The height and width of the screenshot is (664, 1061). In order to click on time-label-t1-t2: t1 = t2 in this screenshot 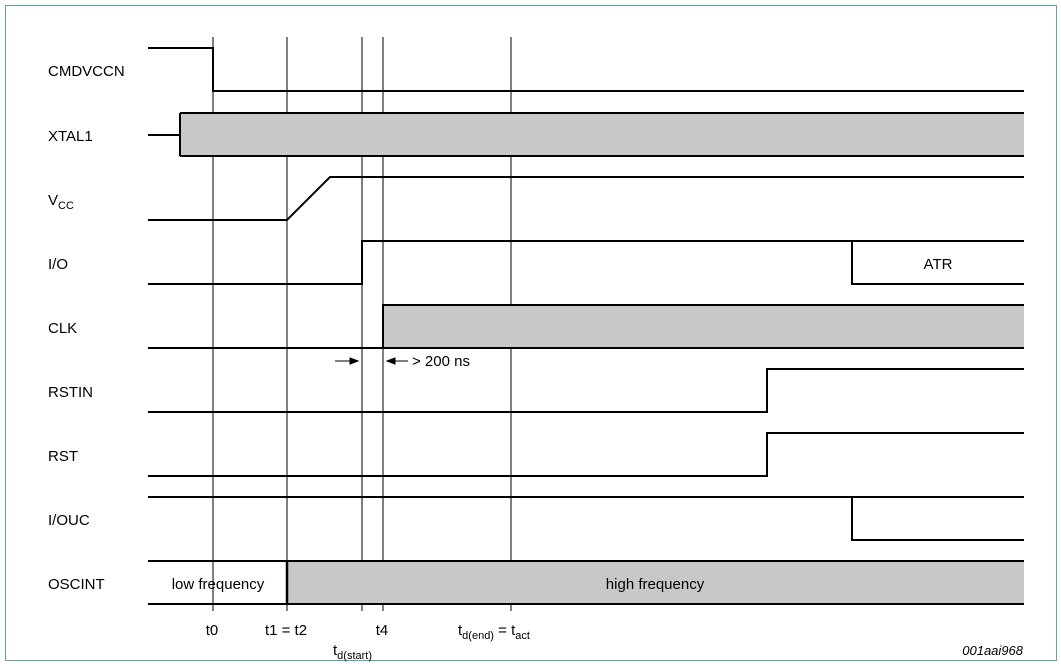, I will do `click(286, 630)`.